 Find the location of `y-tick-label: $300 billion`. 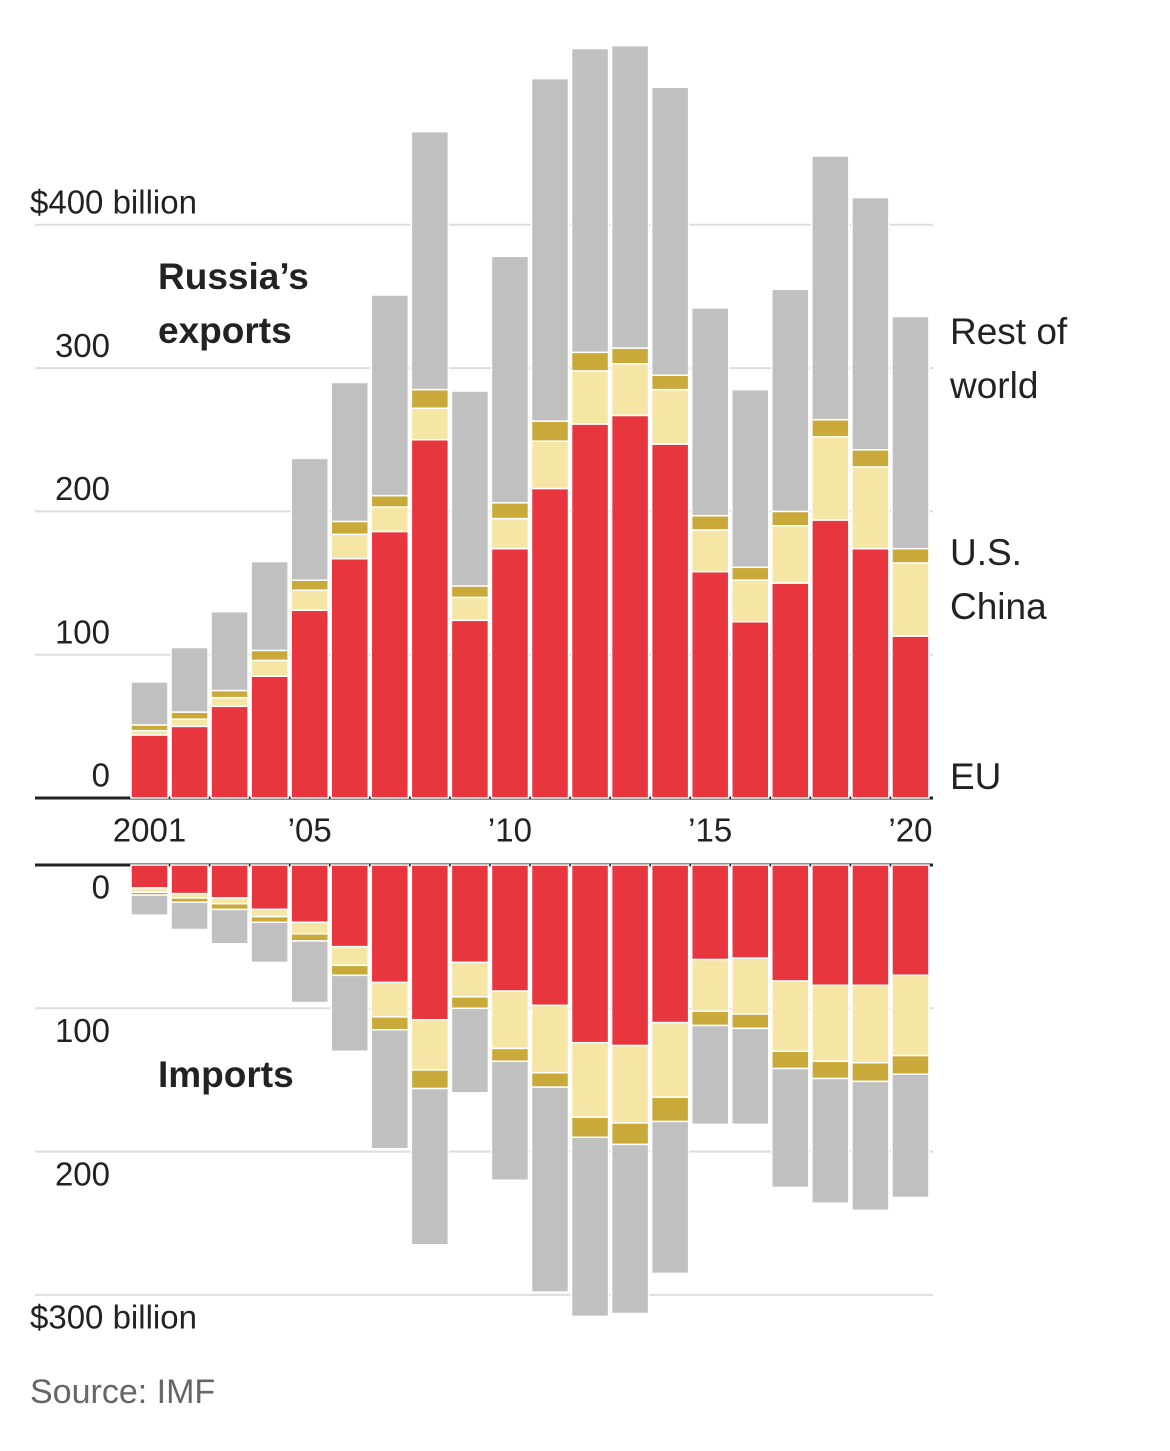

y-tick-label: $300 billion is located at coordinates (113, 1317).